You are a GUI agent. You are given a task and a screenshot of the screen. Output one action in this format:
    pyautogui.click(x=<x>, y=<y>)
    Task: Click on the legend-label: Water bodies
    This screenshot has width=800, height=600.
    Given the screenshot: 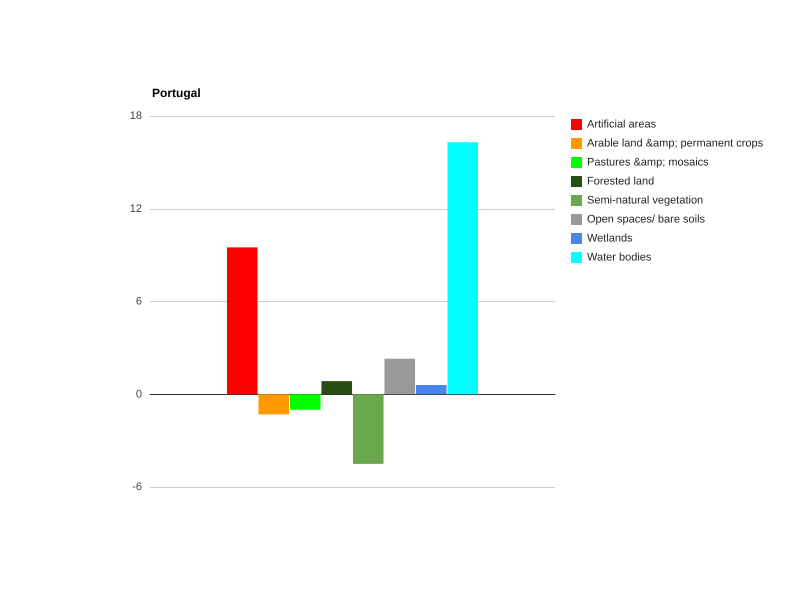 What is the action you would take?
    pyautogui.click(x=619, y=258)
    